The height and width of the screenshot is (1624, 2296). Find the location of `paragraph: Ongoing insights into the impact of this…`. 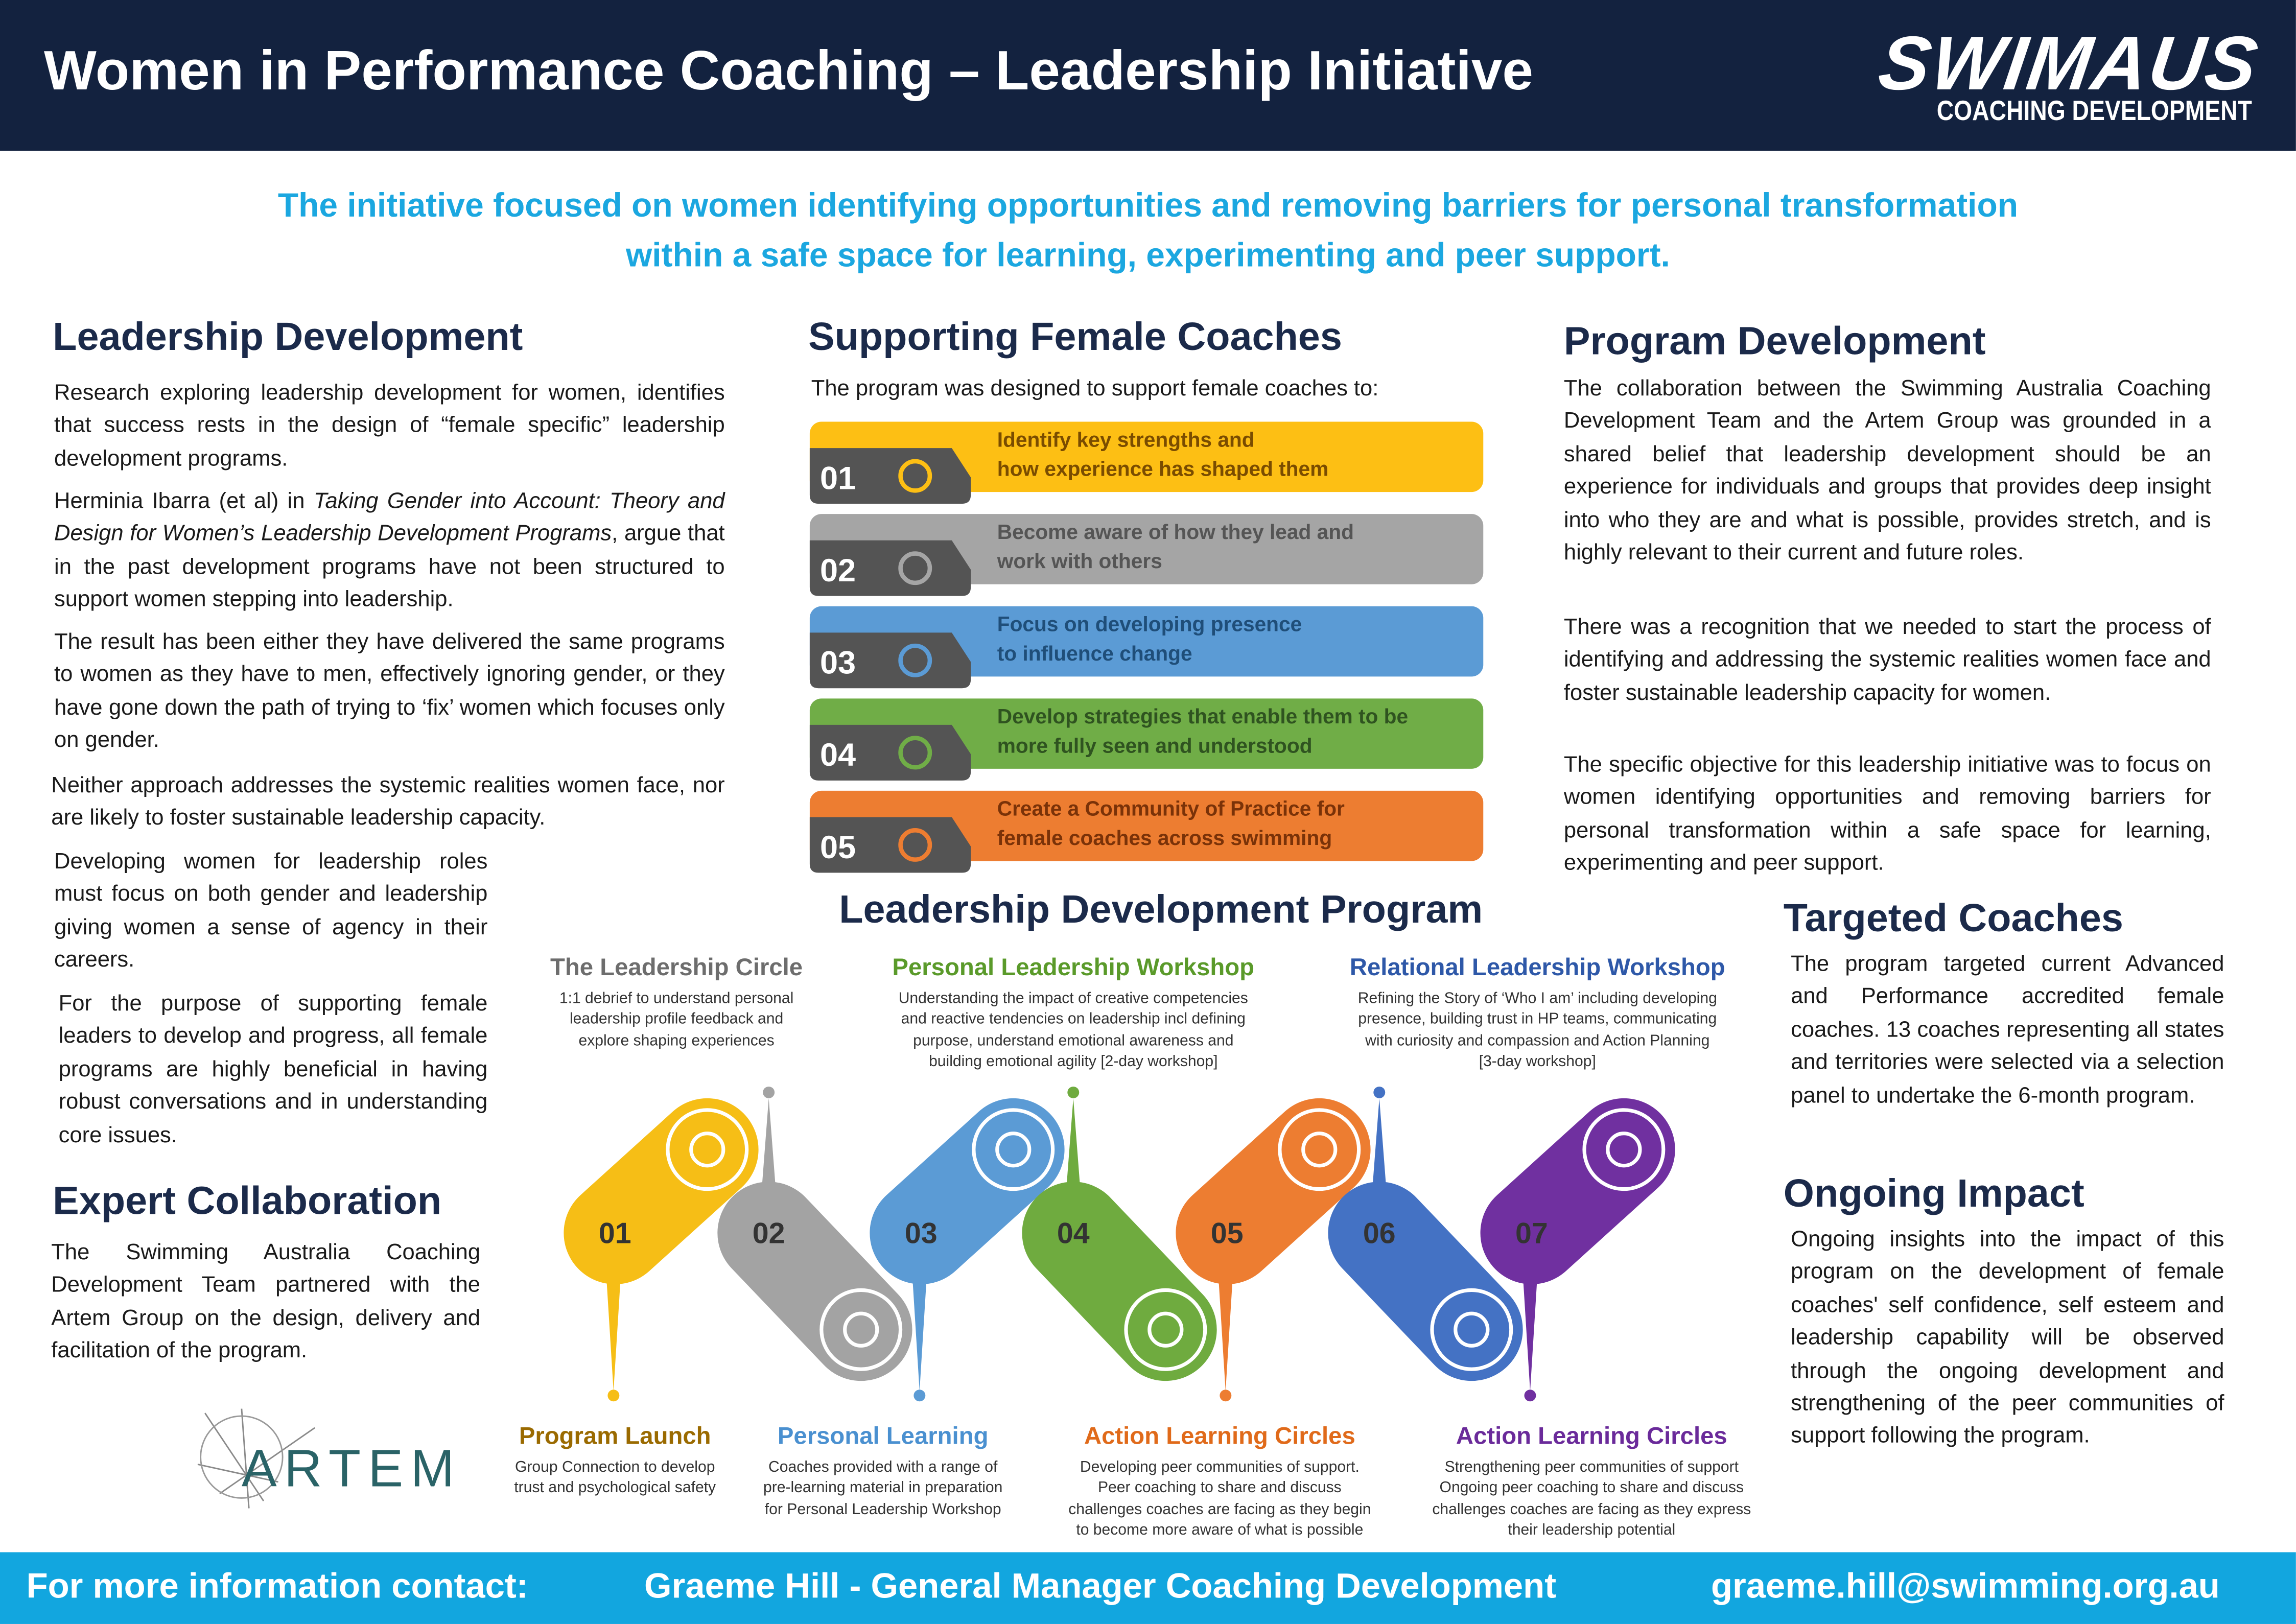

paragraph: Ongoing insights into the impact of this… is located at coordinates (2007, 1338).